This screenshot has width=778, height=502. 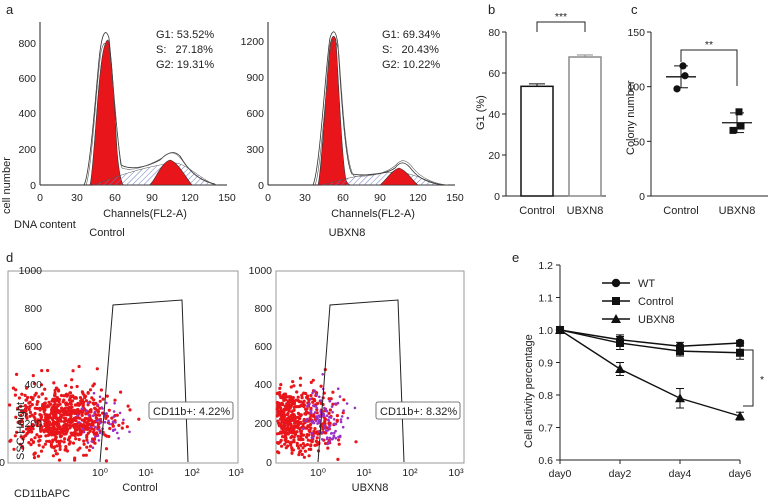 I want to click on y-tick-label: 600, so click(x=27, y=79).